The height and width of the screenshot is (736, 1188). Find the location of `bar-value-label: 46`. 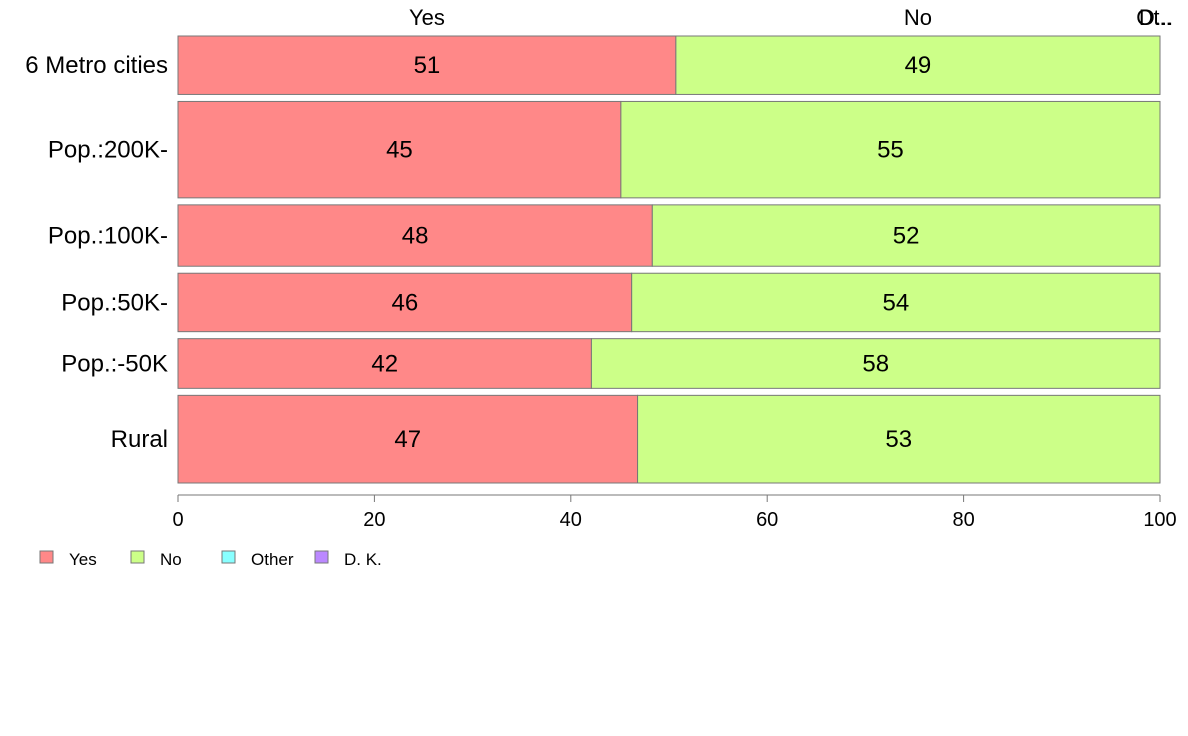

bar-value-label: 46 is located at coordinates (404, 302).